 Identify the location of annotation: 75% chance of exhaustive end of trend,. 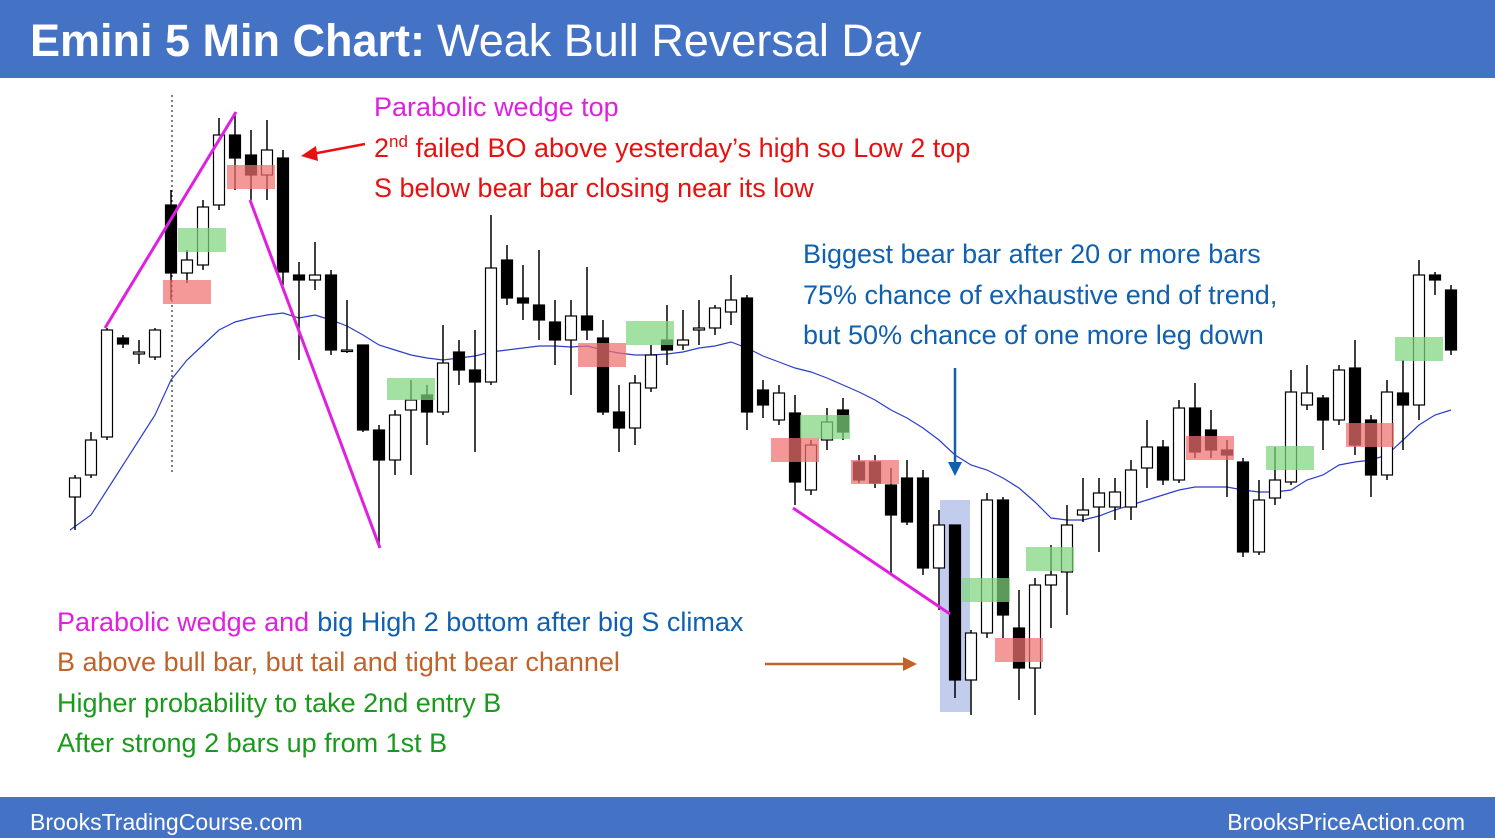
(1040, 295).